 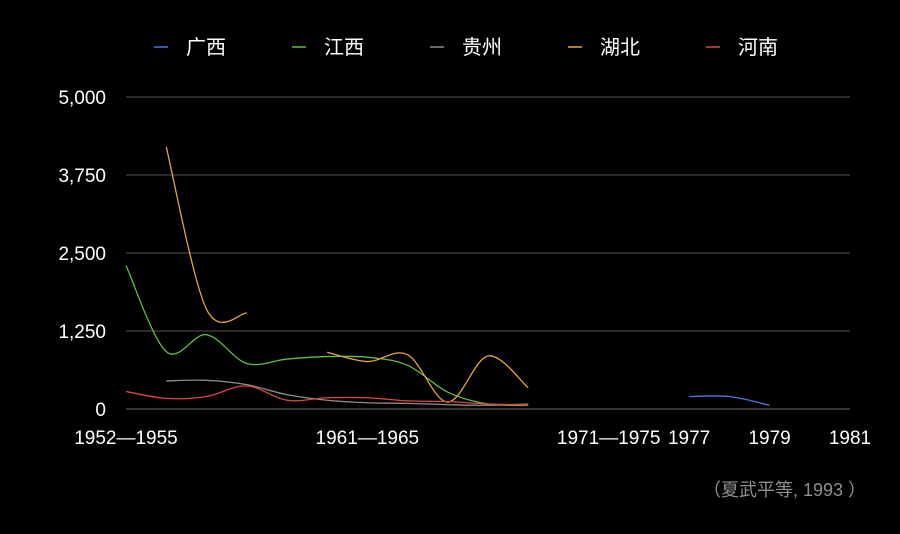 I want to click on legend-label: 江西, so click(x=344, y=47).